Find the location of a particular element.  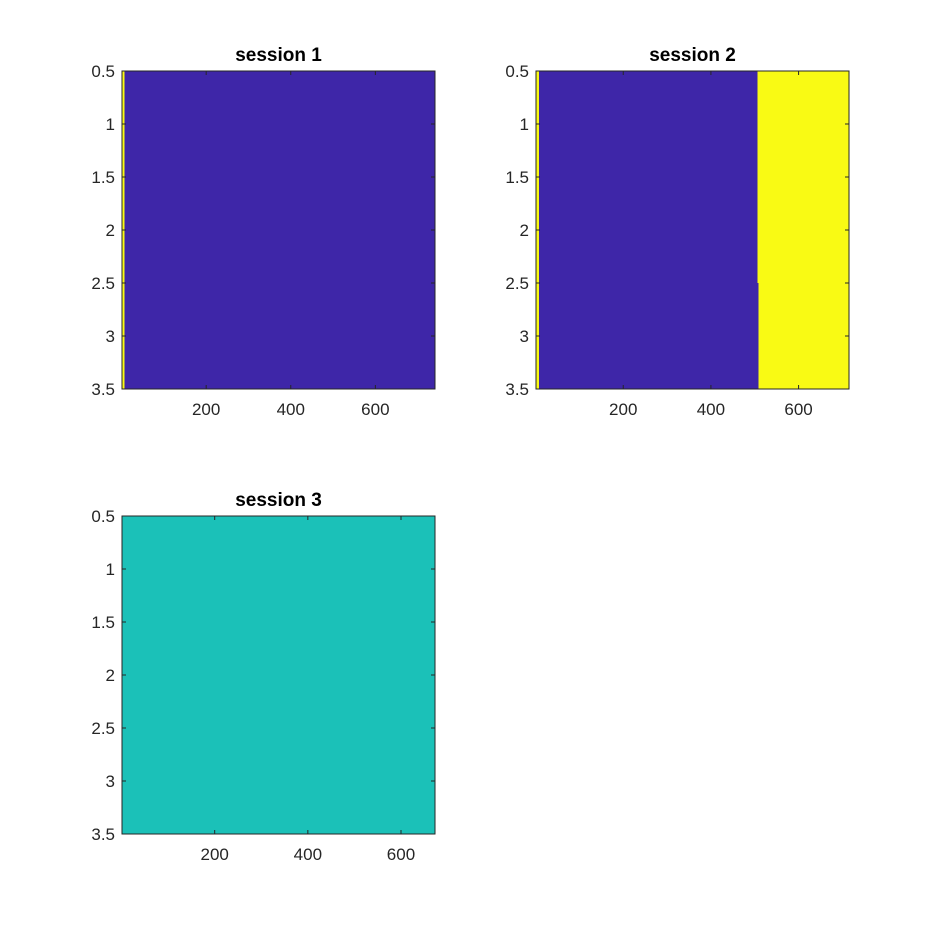

session-1-panel: session 1 200 400 600 0.5 1 1.5 2 2.5 3 3.5 is located at coordinates (263, 232).